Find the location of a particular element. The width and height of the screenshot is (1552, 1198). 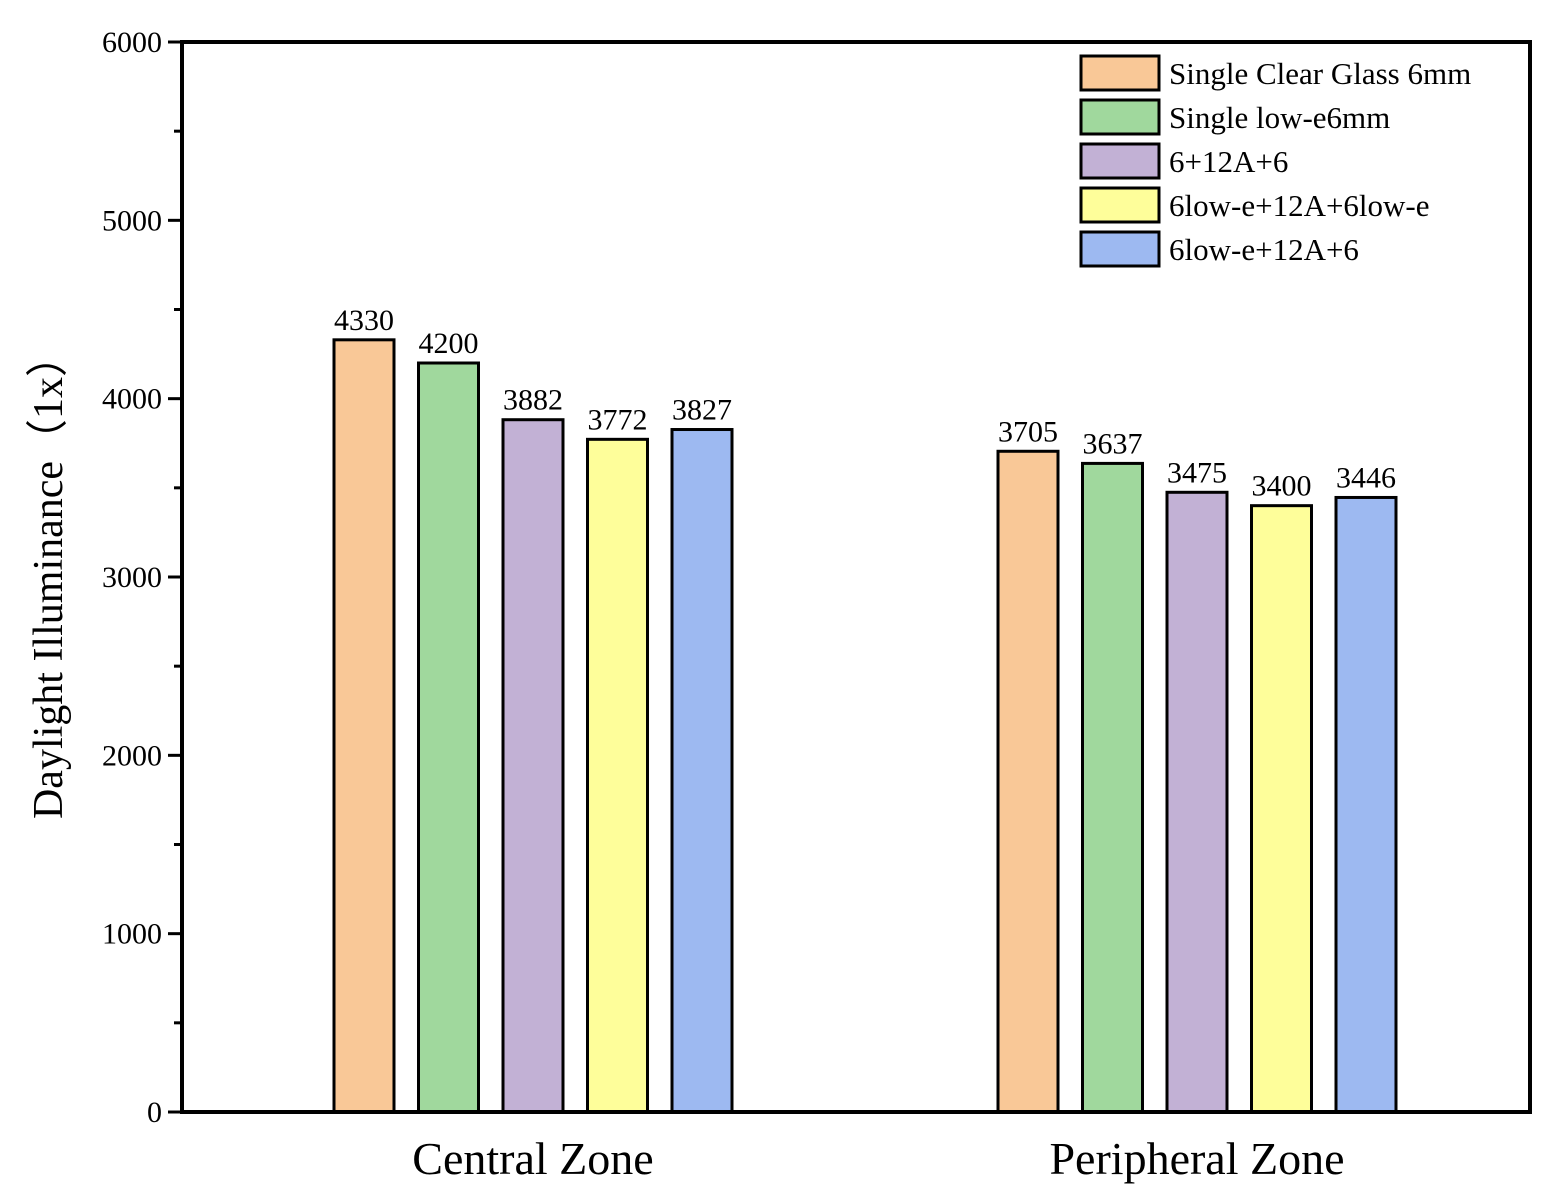

y-tick-label: 1000 is located at coordinates (132, 934).